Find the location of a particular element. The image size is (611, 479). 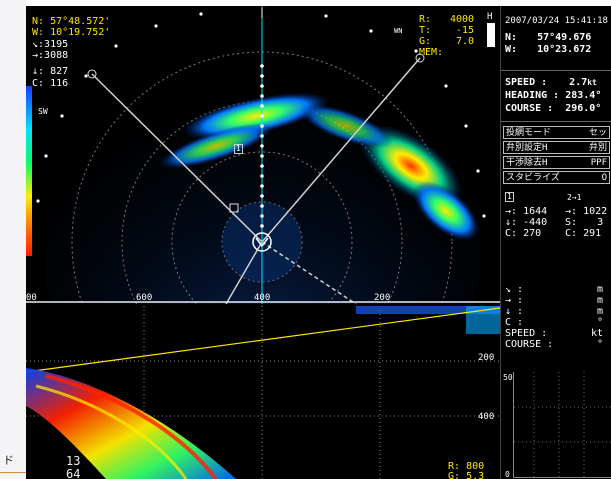

range-label-edge: 00 is located at coordinates (31, 298).